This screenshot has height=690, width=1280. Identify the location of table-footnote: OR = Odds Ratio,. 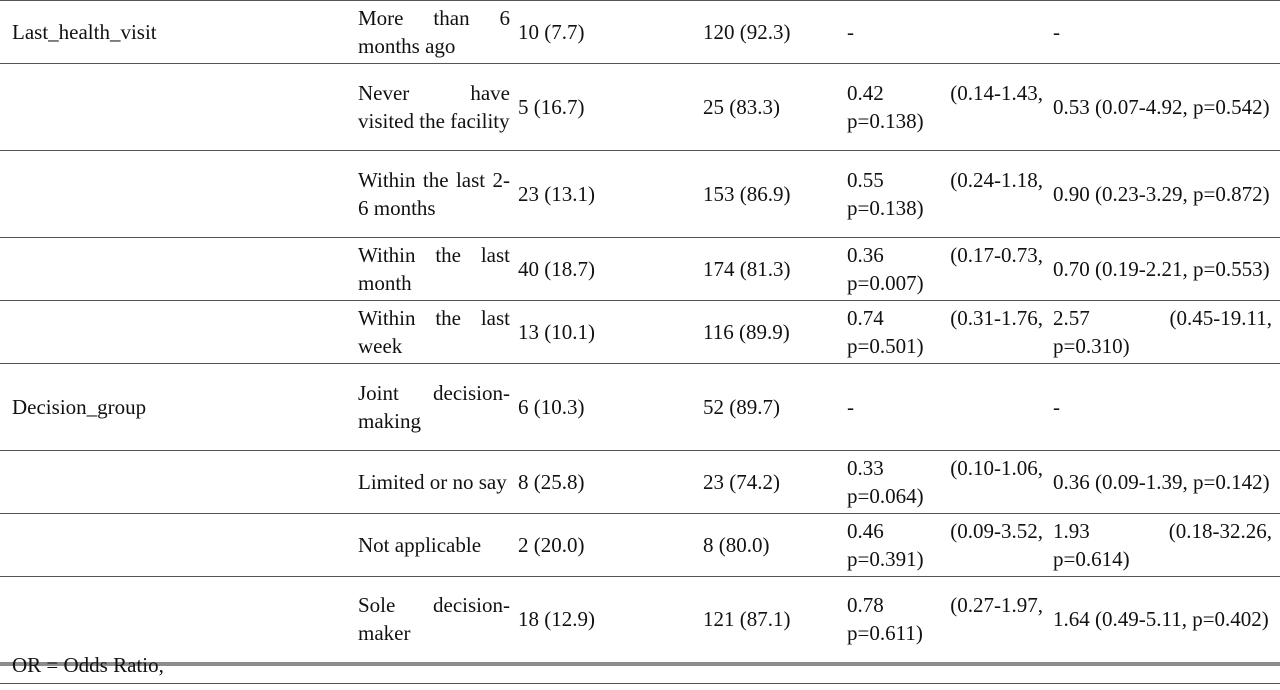
(640, 665).